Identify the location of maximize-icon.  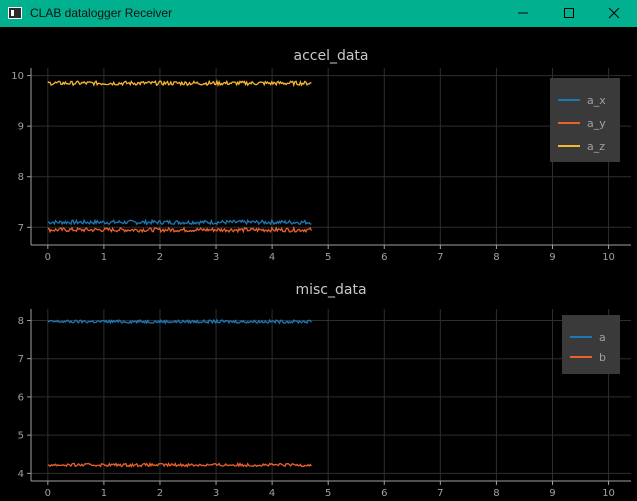
(569, 13).